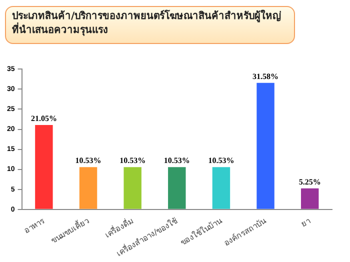  Describe the element at coordinates (265, 76) in the screenshot. I see `data-label: 31.58%` at that location.